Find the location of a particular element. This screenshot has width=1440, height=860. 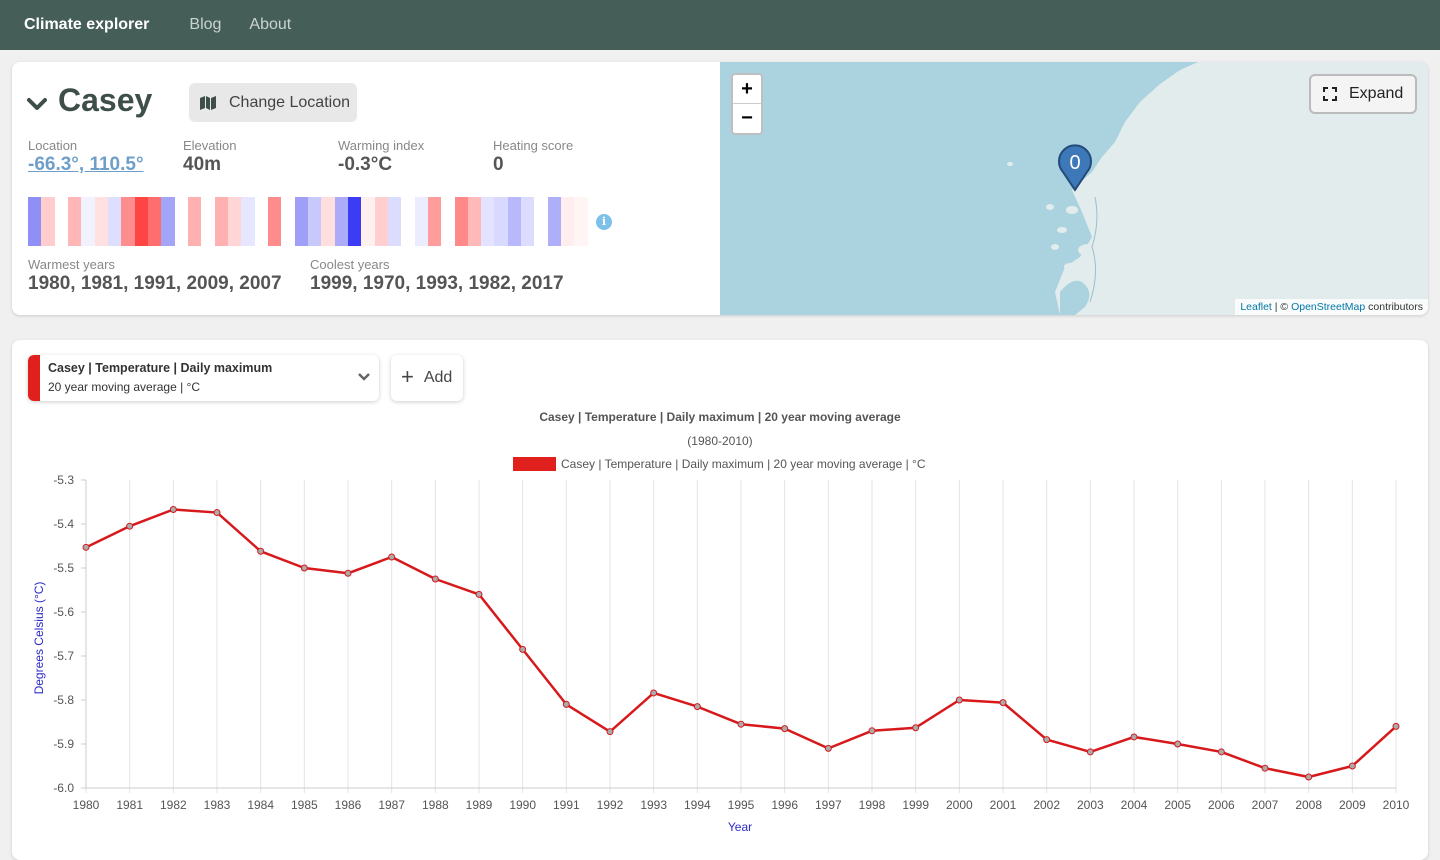

x-tick-label: 1983 is located at coordinates (217, 805).